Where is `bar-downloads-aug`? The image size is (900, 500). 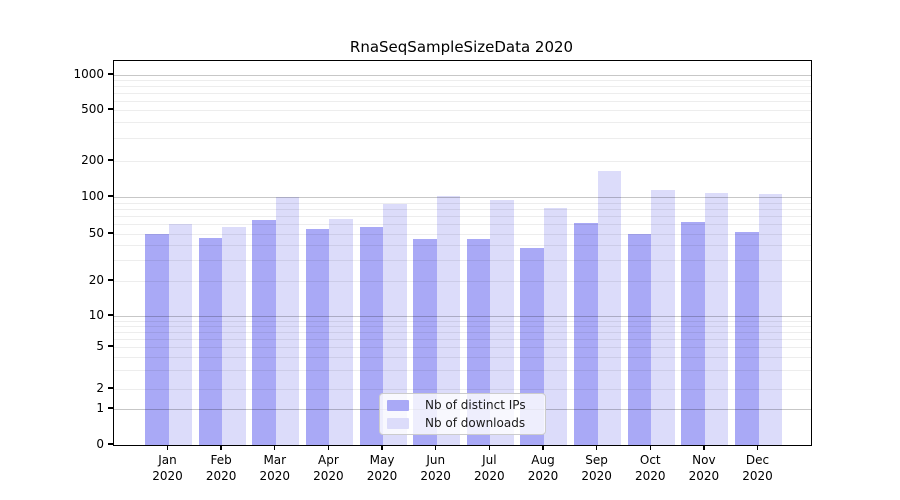 bar-downloads-aug is located at coordinates (555, 326).